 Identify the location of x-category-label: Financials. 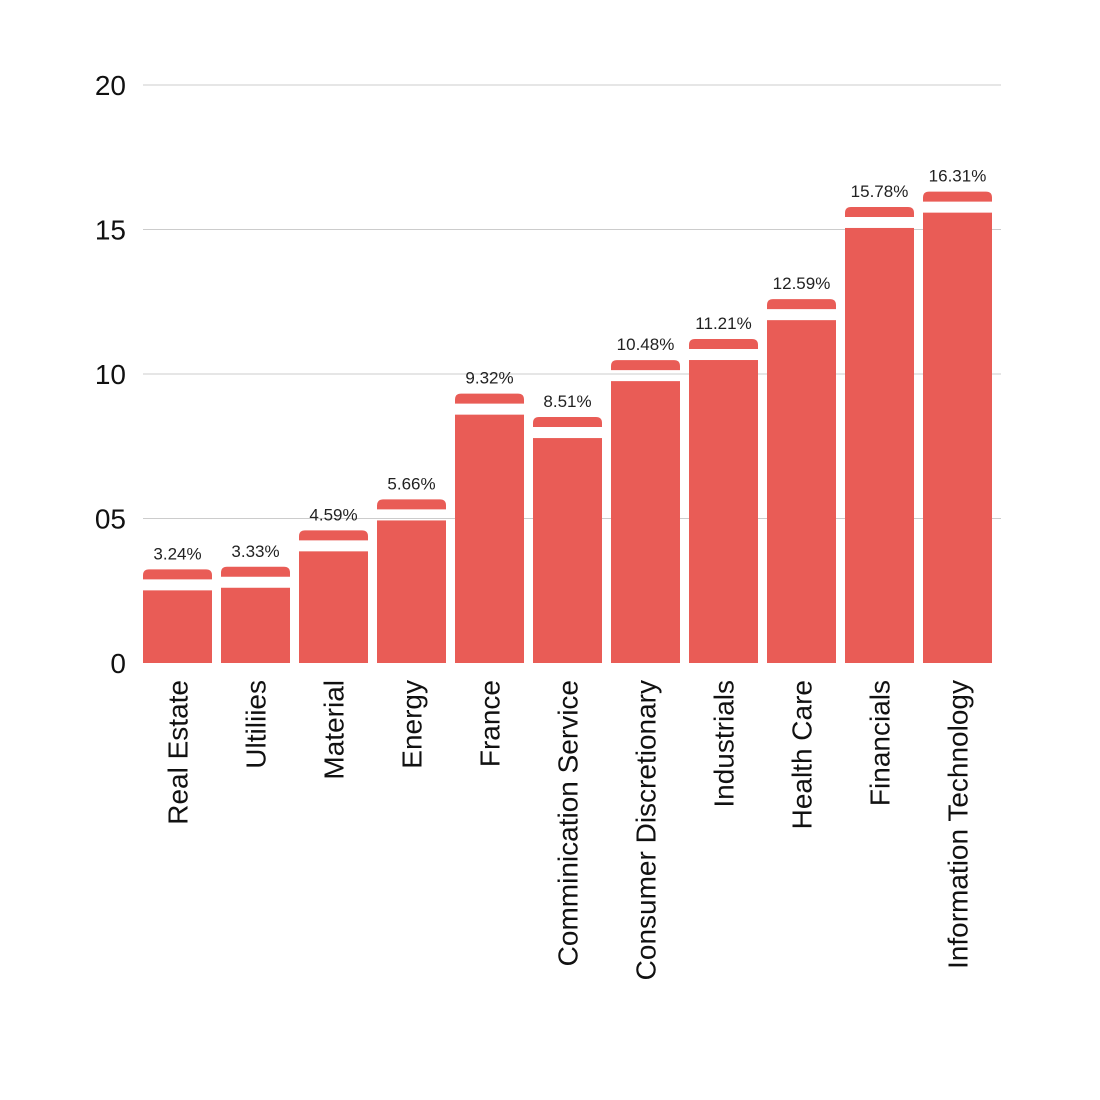
(880, 743).